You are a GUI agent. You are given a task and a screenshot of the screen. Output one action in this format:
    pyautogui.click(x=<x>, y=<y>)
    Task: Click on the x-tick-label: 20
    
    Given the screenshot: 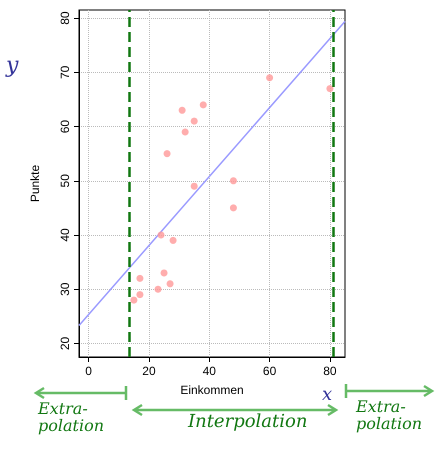 What is the action you would take?
    pyautogui.click(x=149, y=371)
    